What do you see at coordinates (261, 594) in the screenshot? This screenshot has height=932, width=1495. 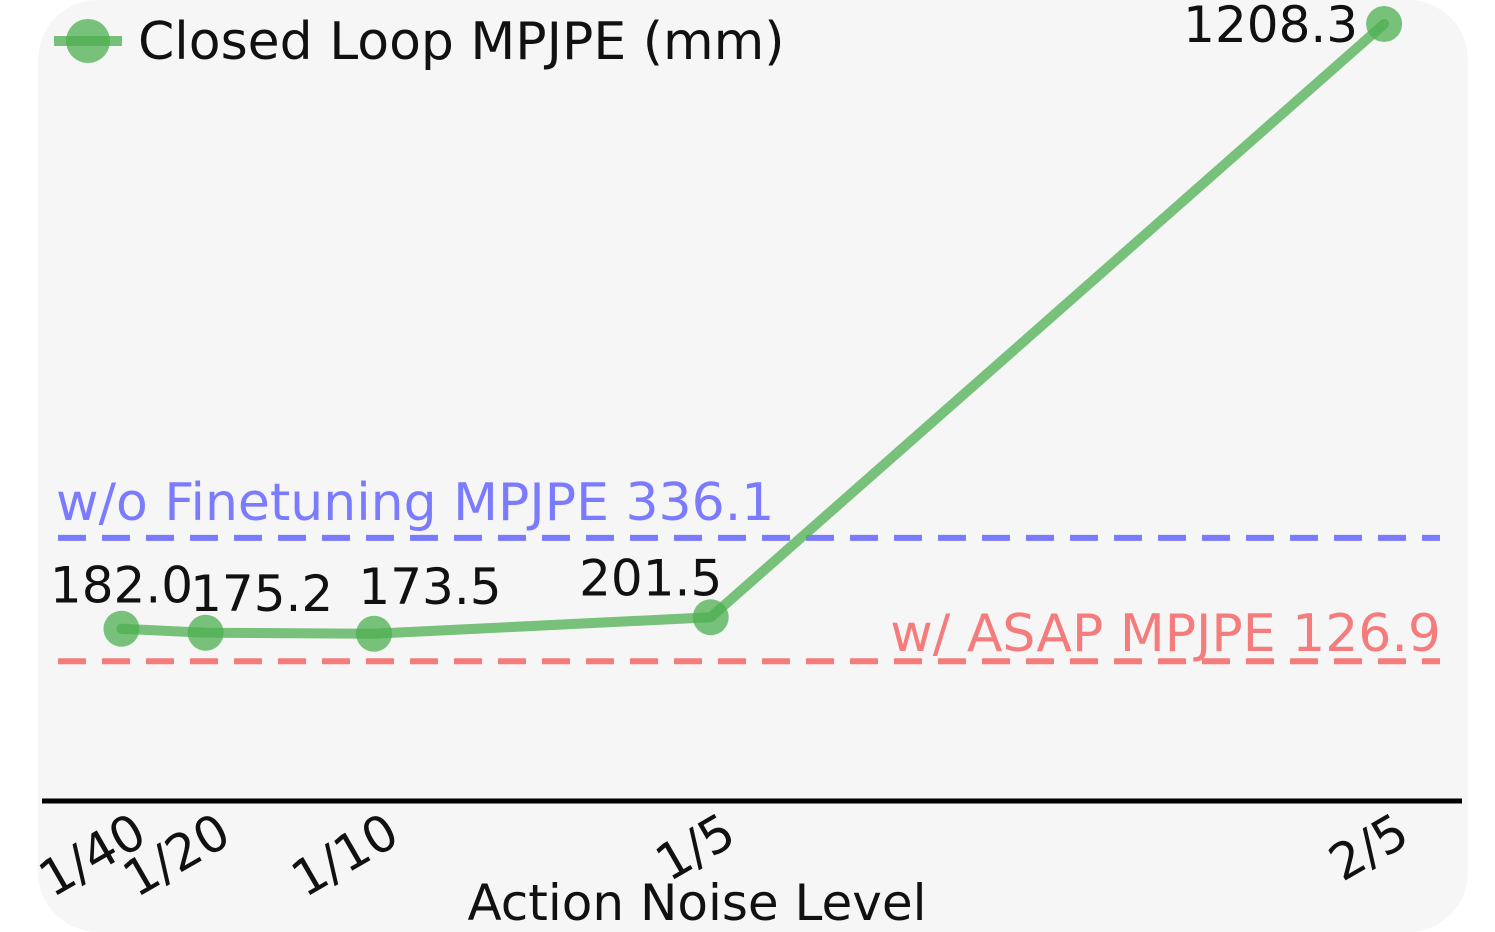 I see `data-label-1: 175.2` at bounding box center [261, 594].